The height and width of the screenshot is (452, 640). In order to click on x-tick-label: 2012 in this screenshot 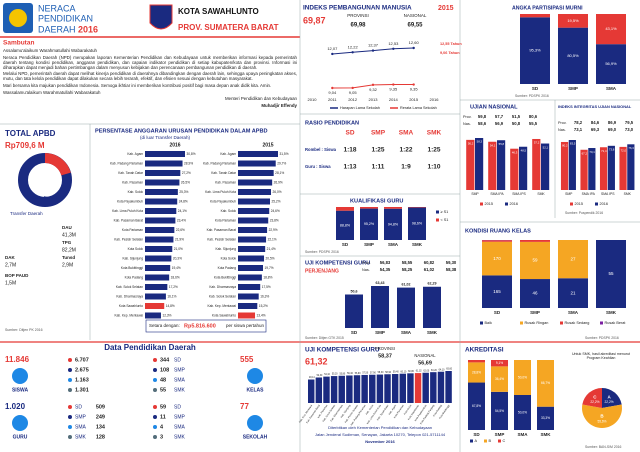, I will do `click(353, 99)`.